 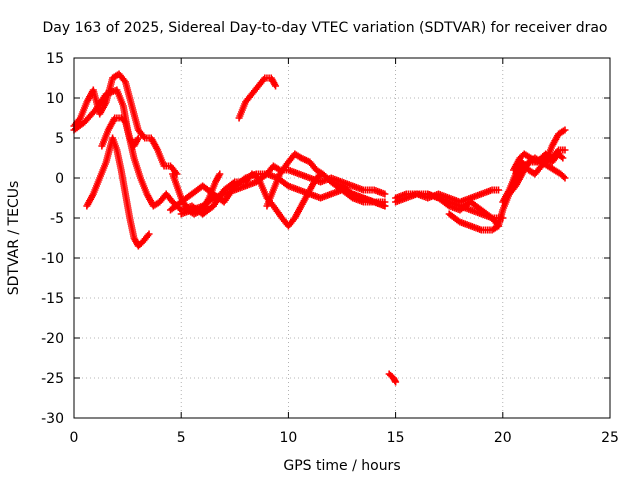 What do you see at coordinates (59, 179) in the screenshot?
I see `y-tick-label: 0` at bounding box center [59, 179].